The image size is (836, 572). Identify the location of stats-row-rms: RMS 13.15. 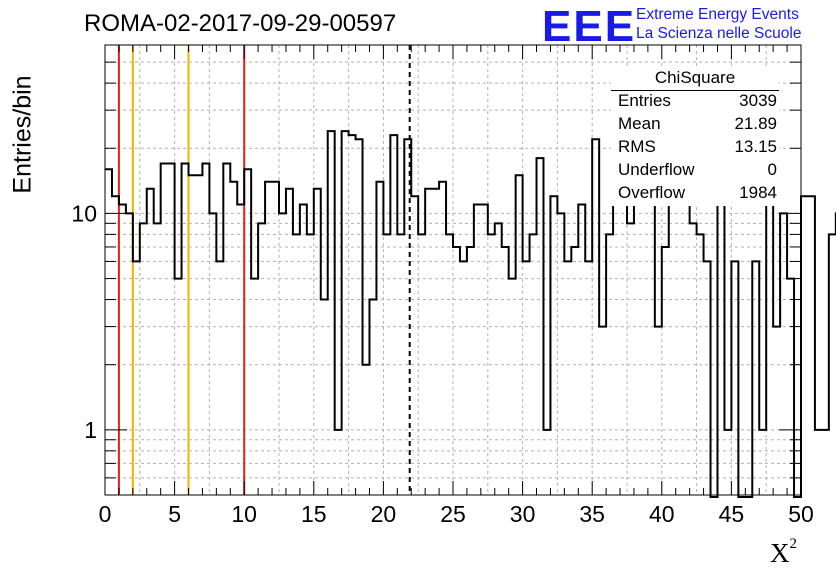
(695, 148).